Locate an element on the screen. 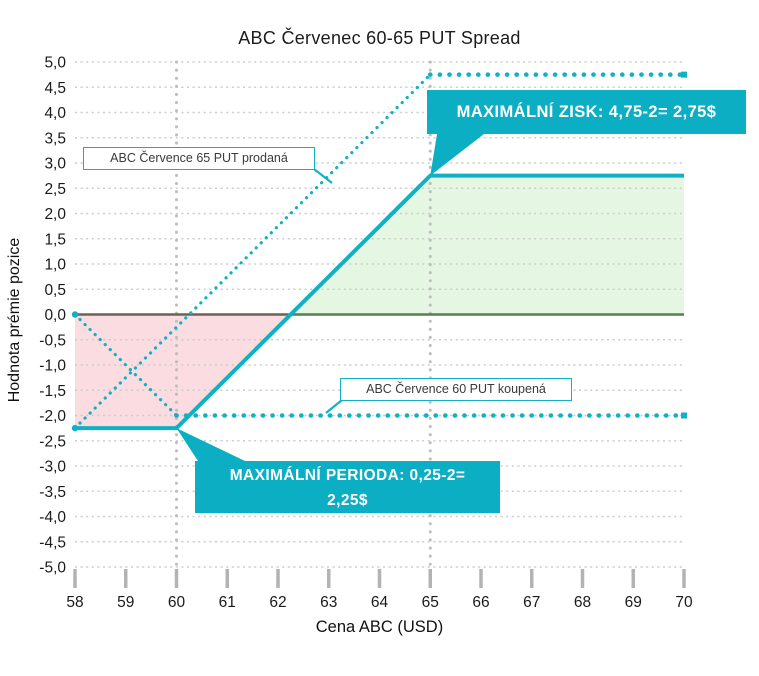 The image size is (759, 676). max-loss-line1: MAXIMÁLNÍ PERIODA: 0,25-2= is located at coordinates (347, 475).